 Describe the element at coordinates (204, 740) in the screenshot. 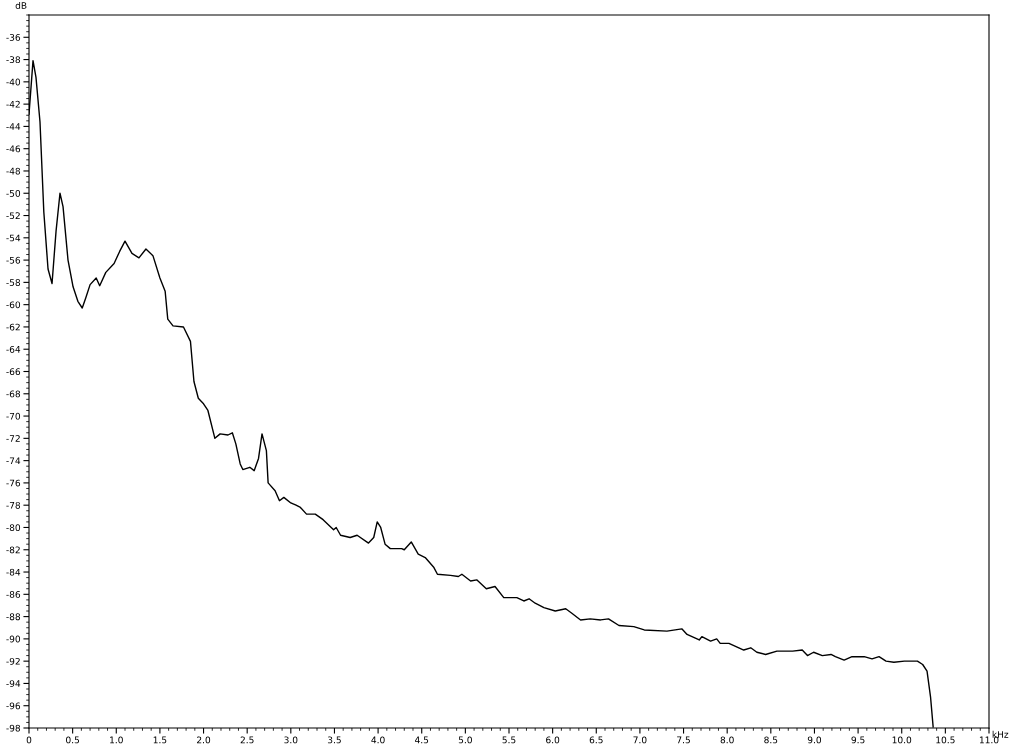

I see `x-tick-label: 2.0` at that location.